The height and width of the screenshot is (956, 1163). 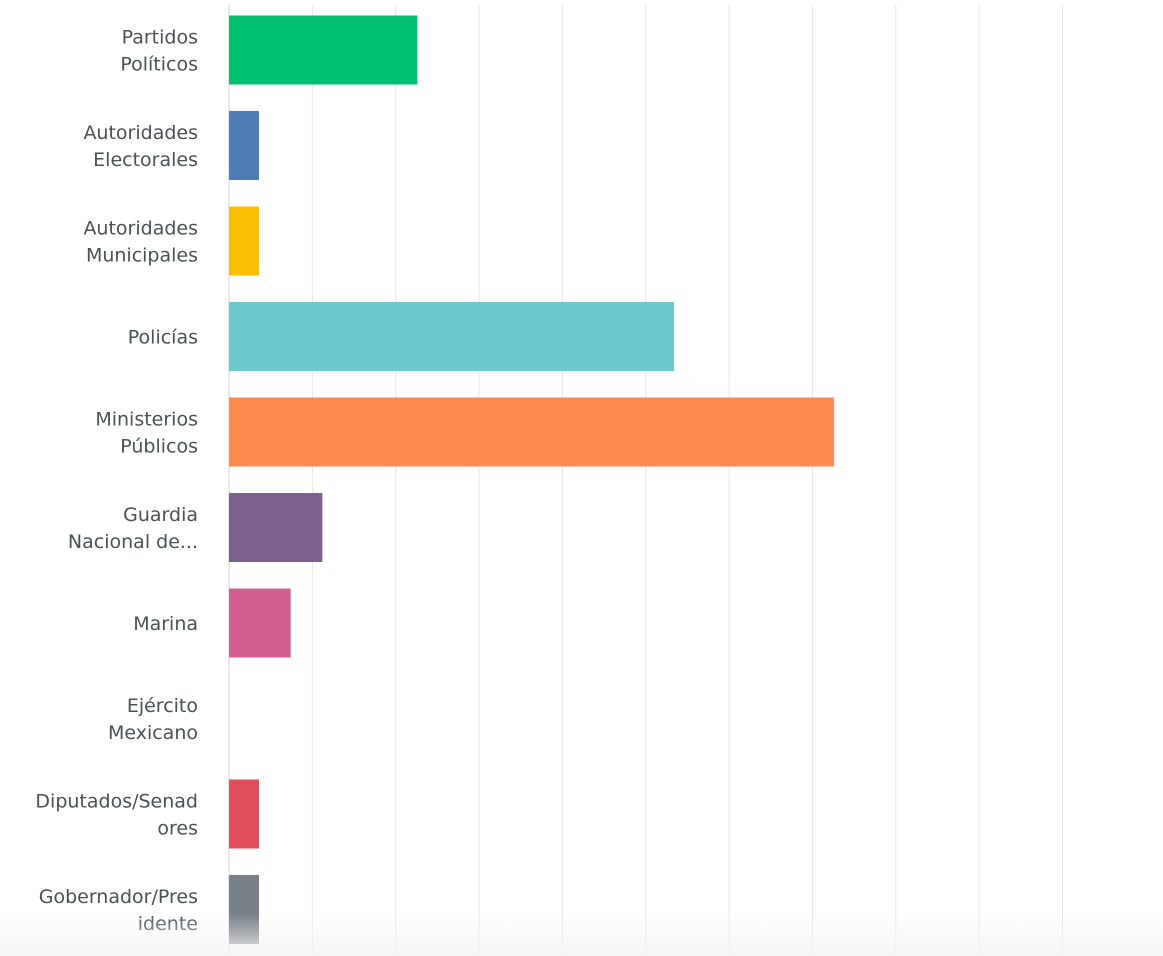 I want to click on category-label: Autoridades Municipales, so click(x=140, y=242).